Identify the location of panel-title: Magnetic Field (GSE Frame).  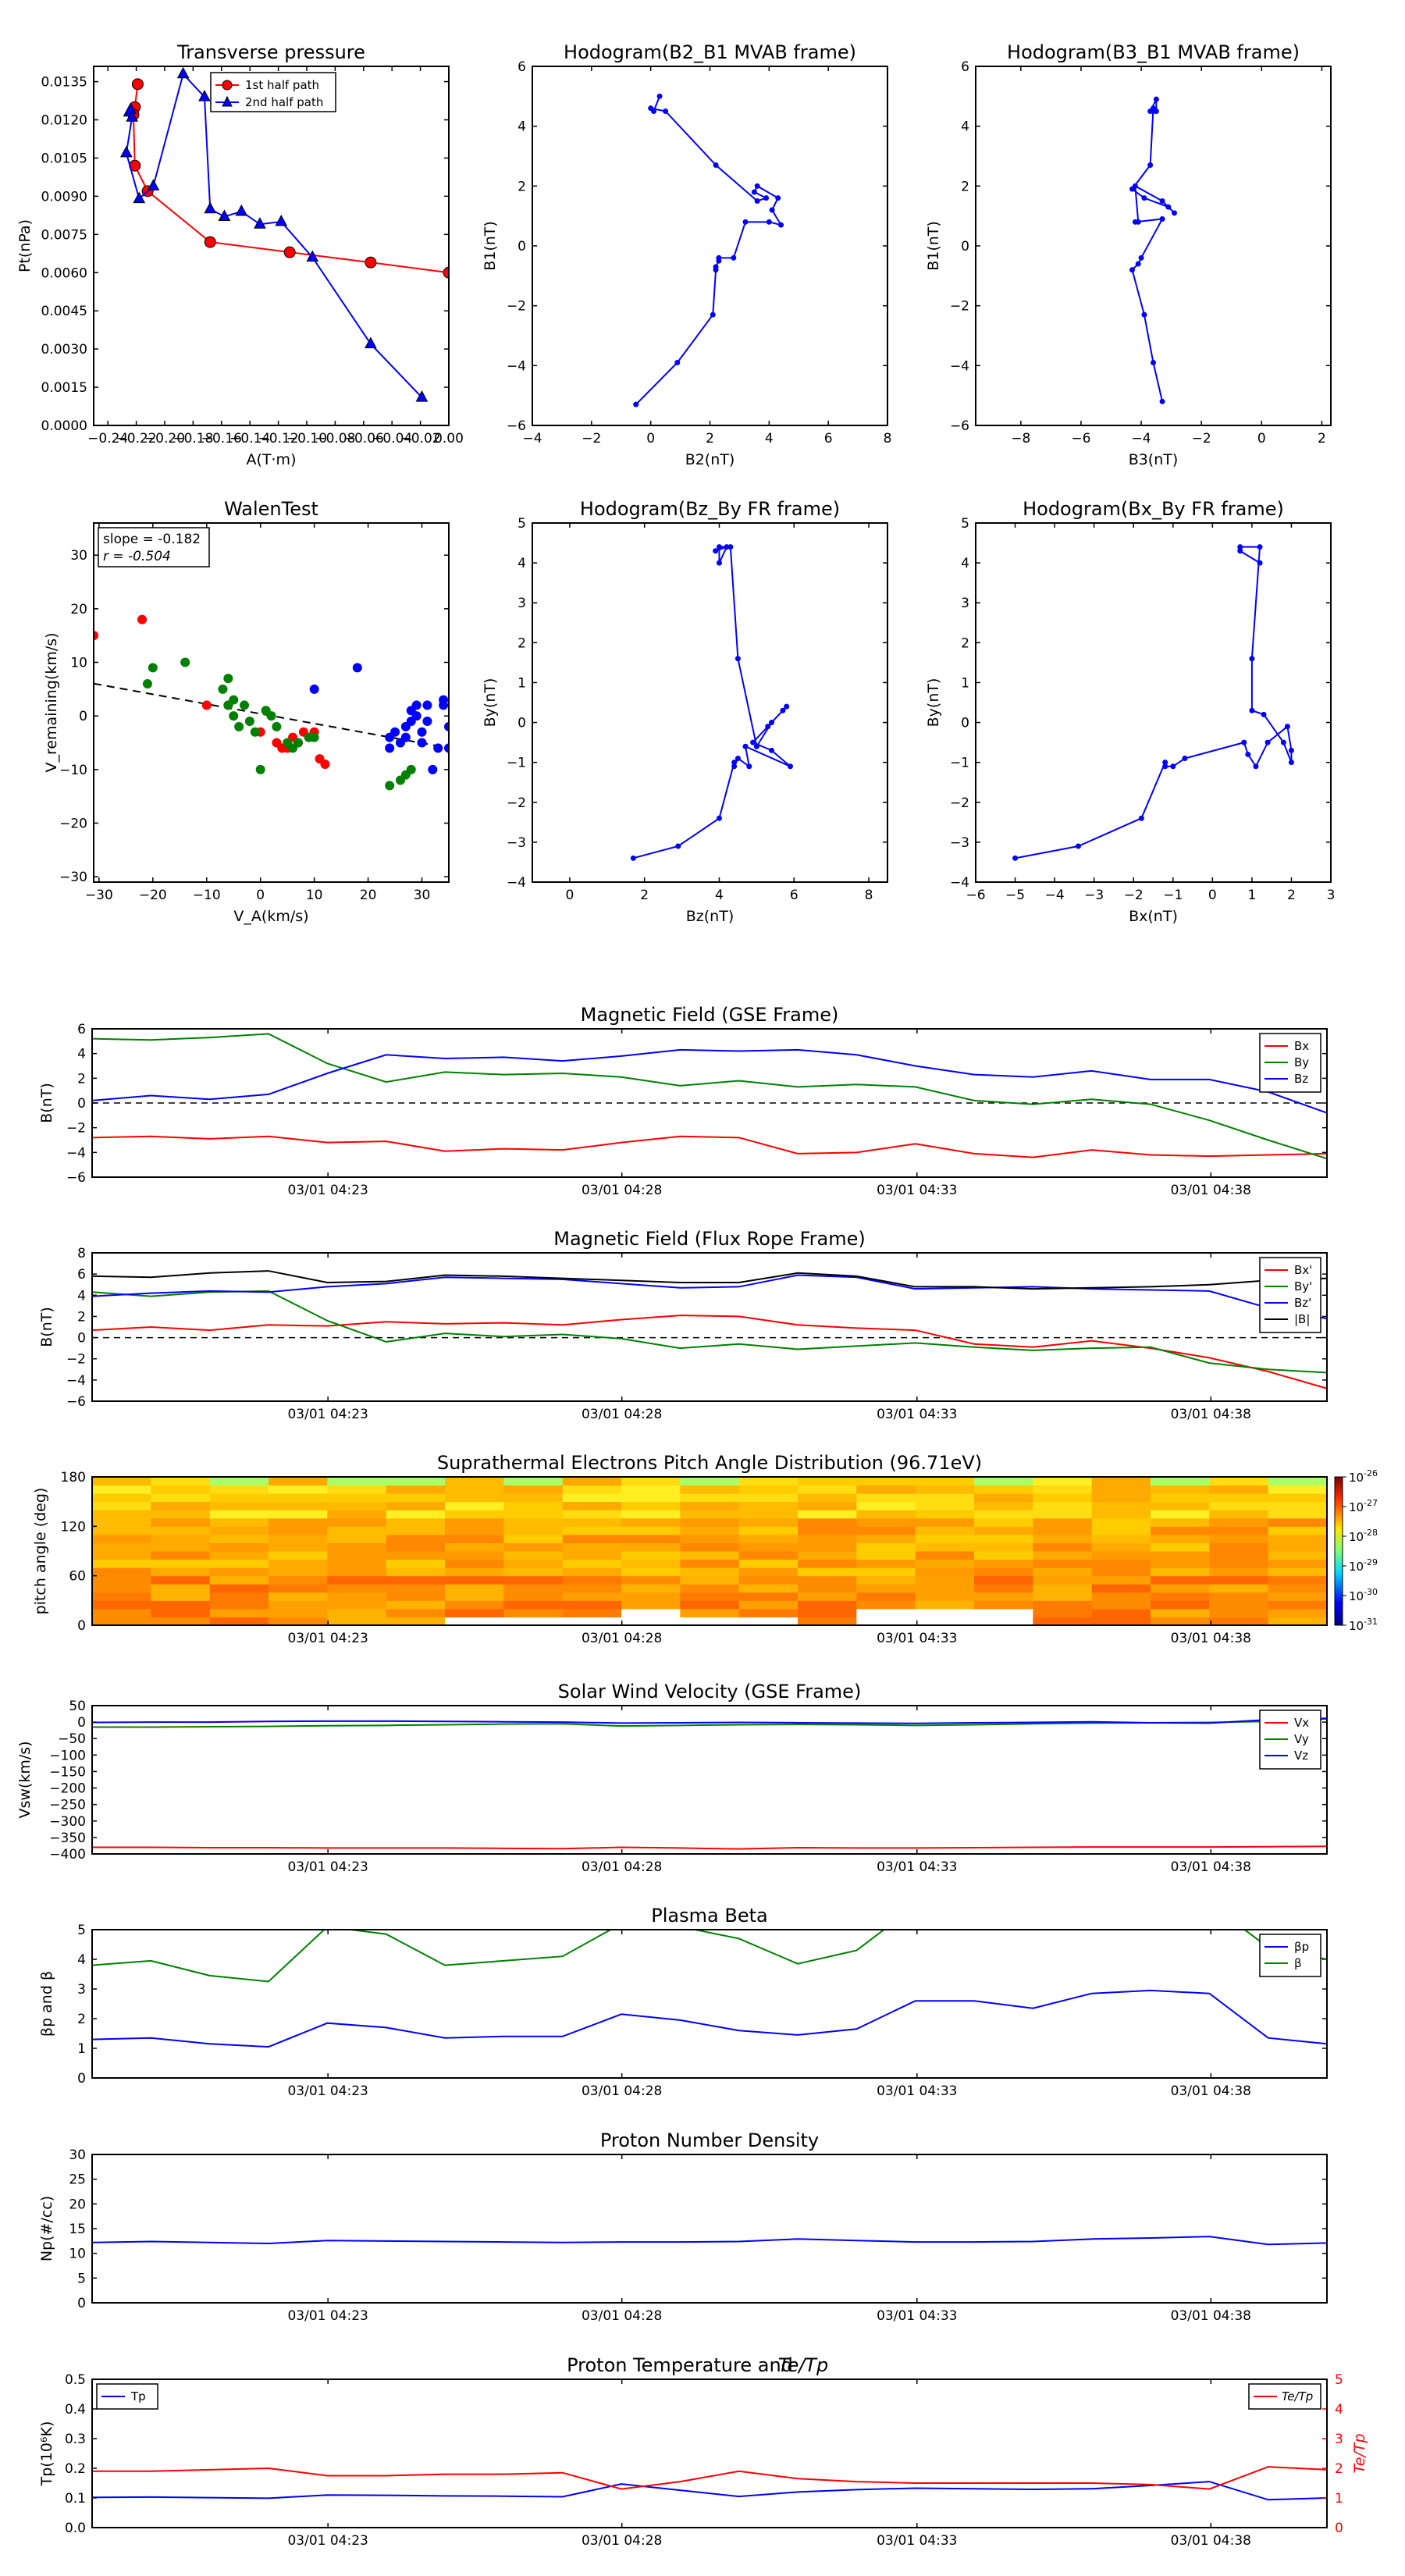
(710, 1015).